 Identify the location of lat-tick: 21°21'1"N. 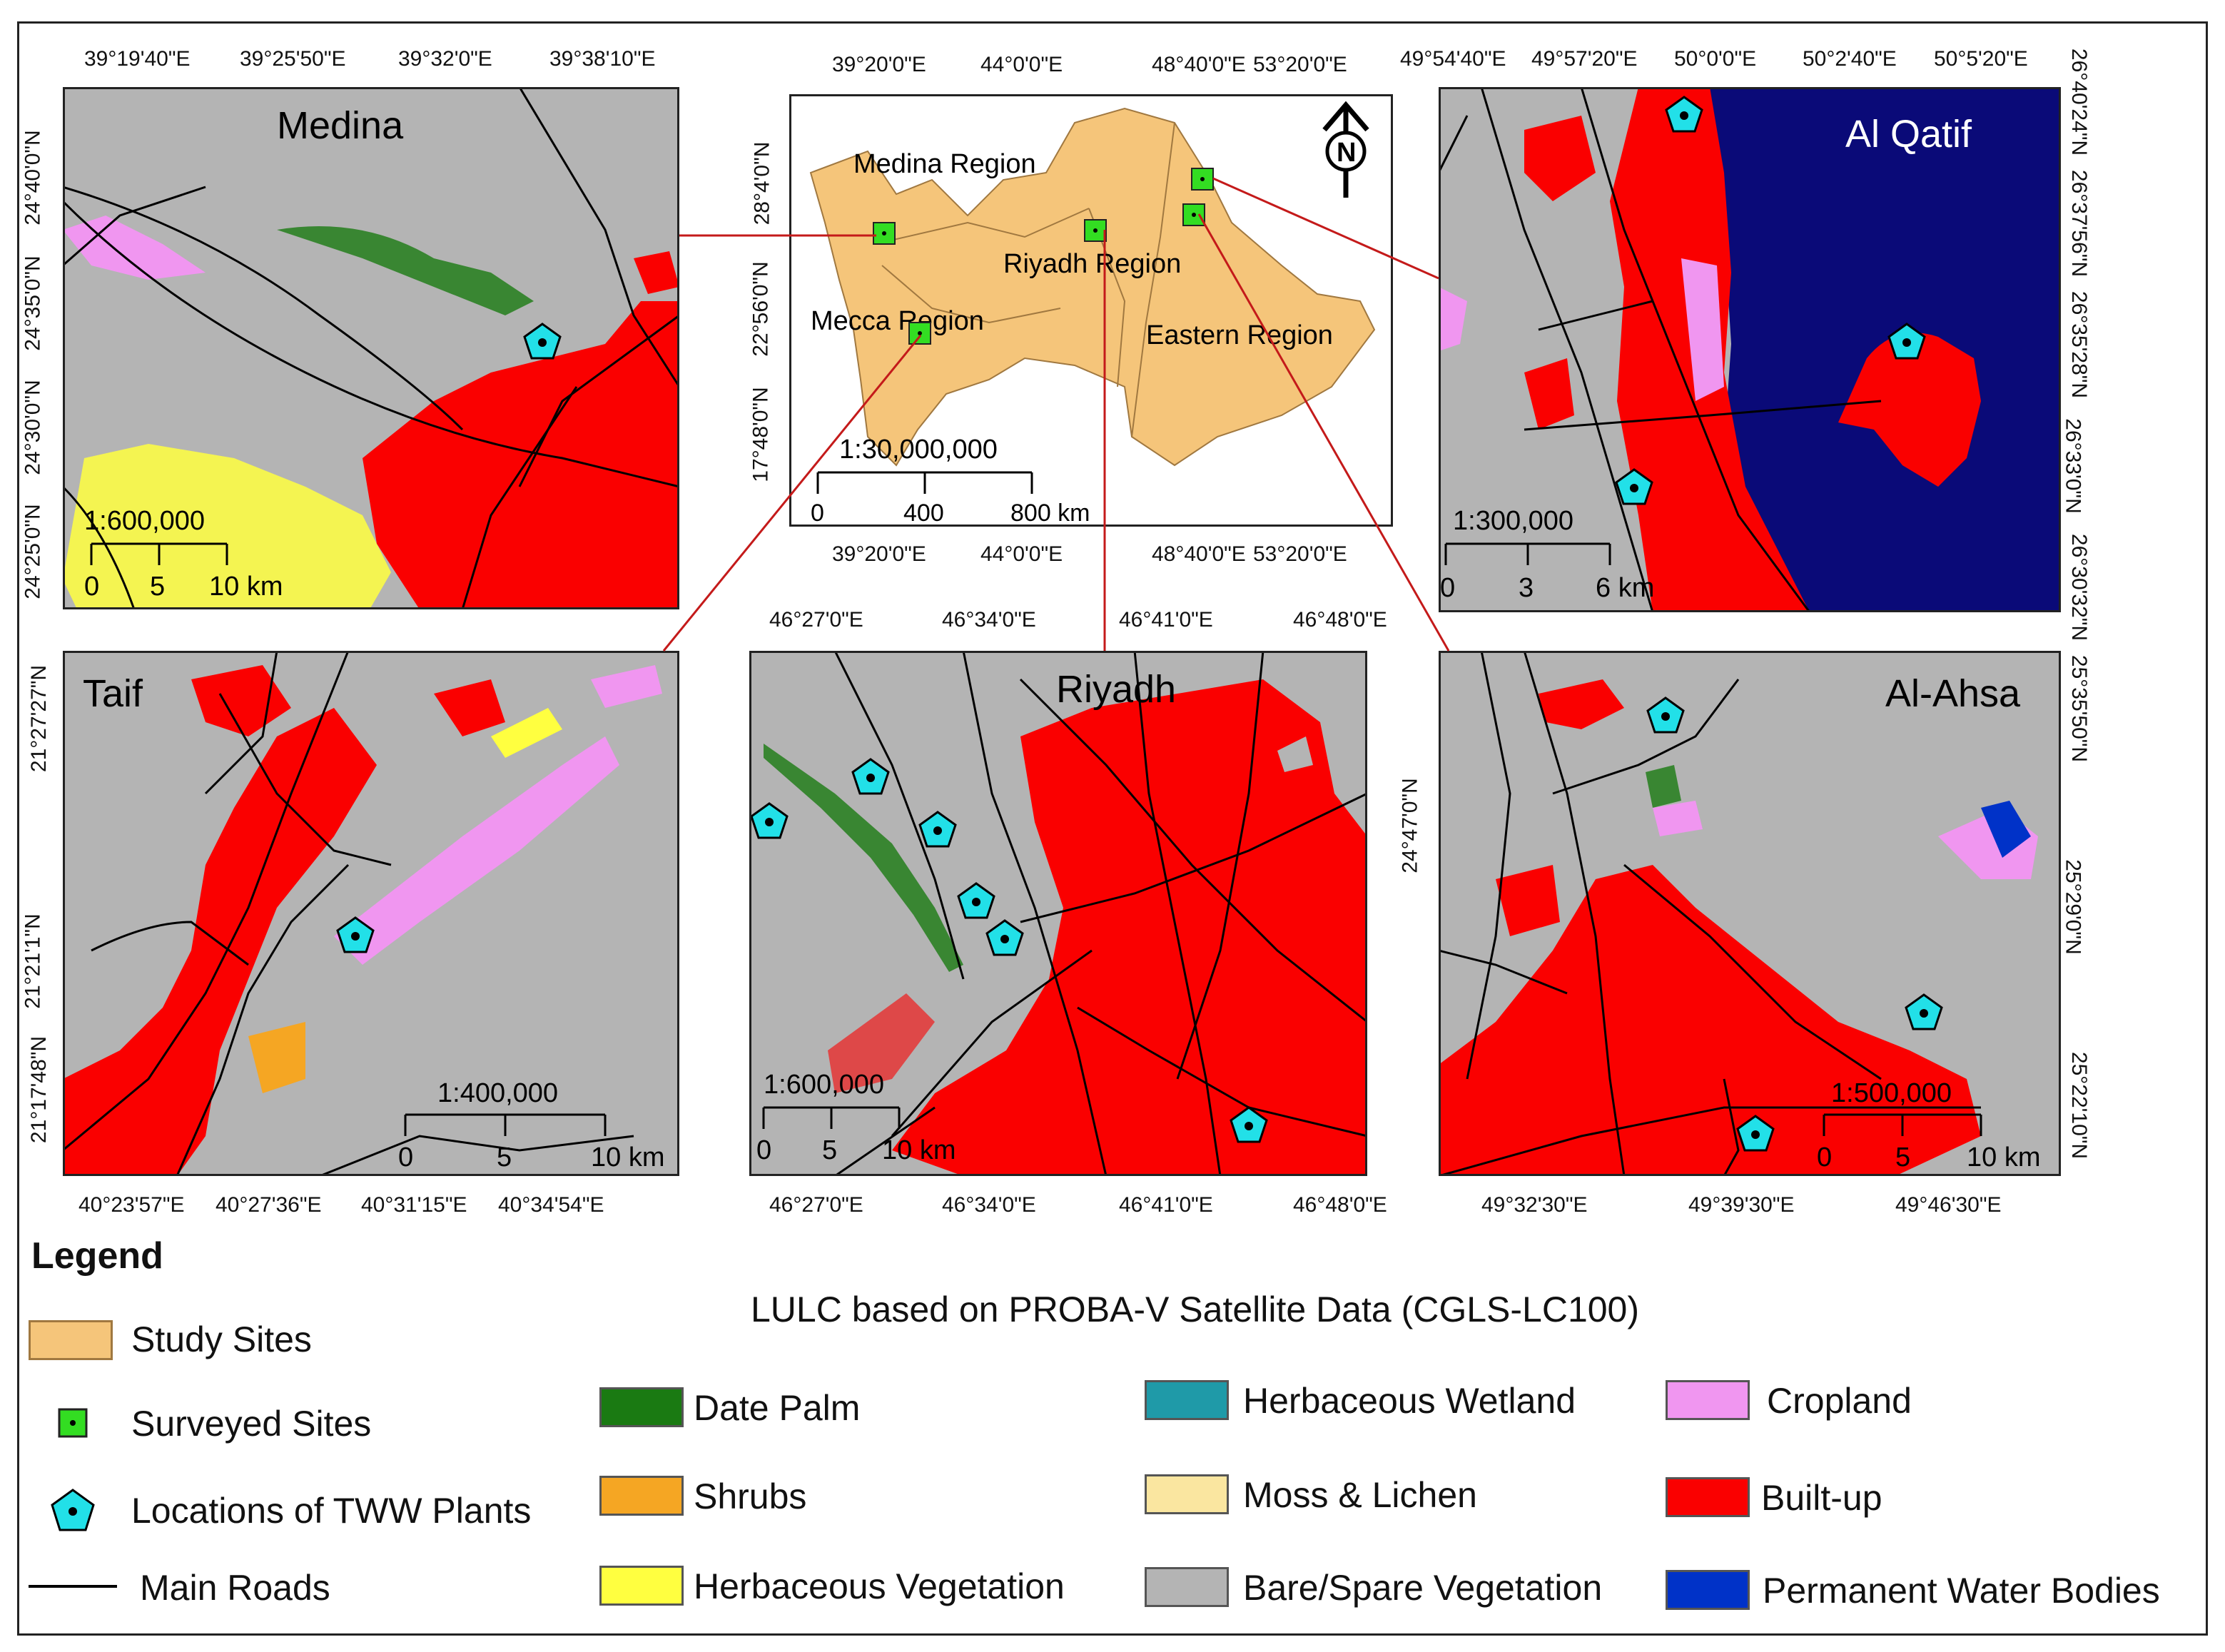
(33, 961).